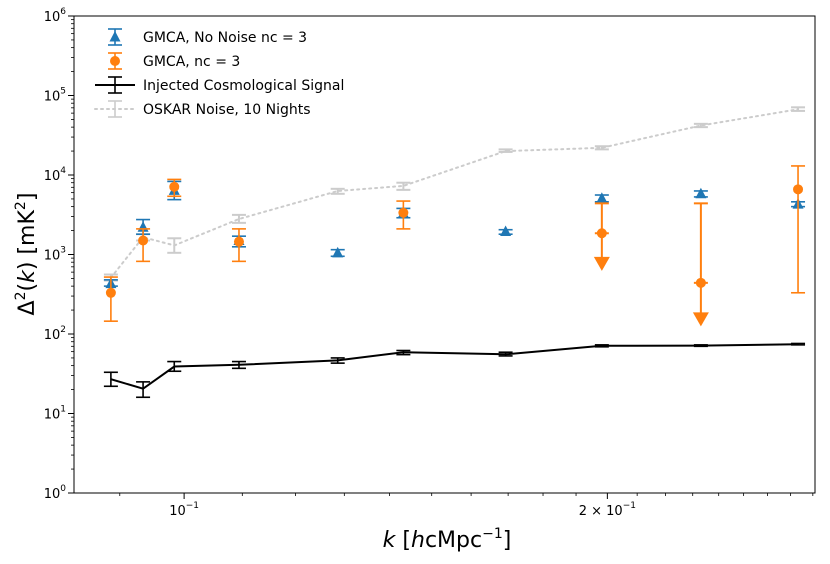  I want to click on y-title-delta: Δ, so click(27, 307).